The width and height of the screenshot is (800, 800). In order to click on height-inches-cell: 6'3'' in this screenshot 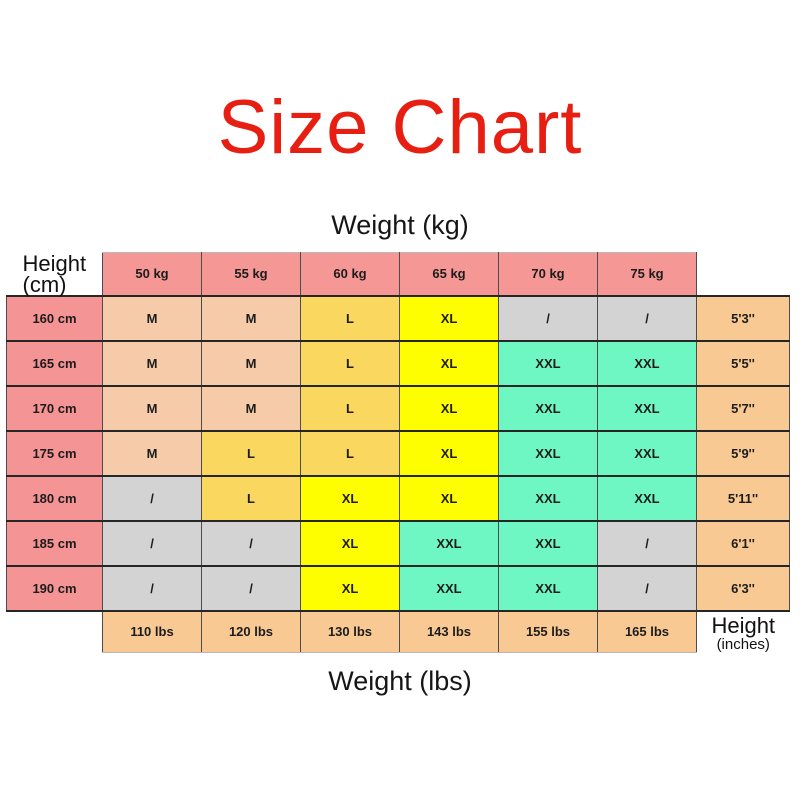, I will do `click(743, 588)`.